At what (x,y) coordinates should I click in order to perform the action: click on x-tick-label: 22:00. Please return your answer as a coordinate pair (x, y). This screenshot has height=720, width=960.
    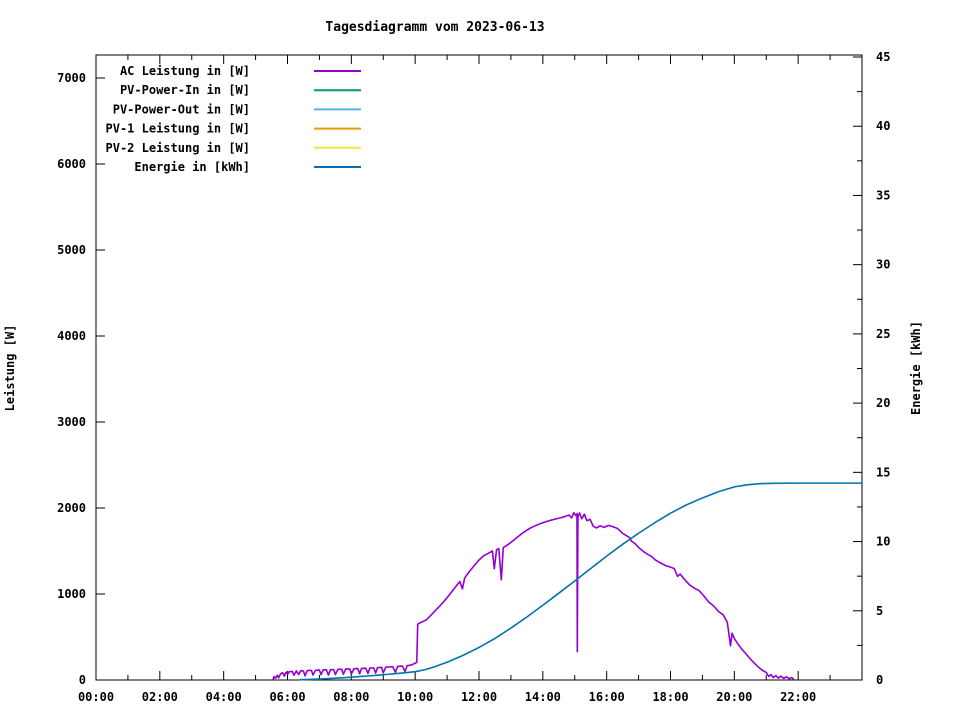
    Looking at the image, I should click on (798, 697).